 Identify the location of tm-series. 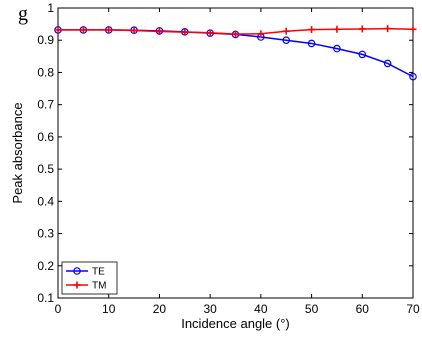
(235, 31).